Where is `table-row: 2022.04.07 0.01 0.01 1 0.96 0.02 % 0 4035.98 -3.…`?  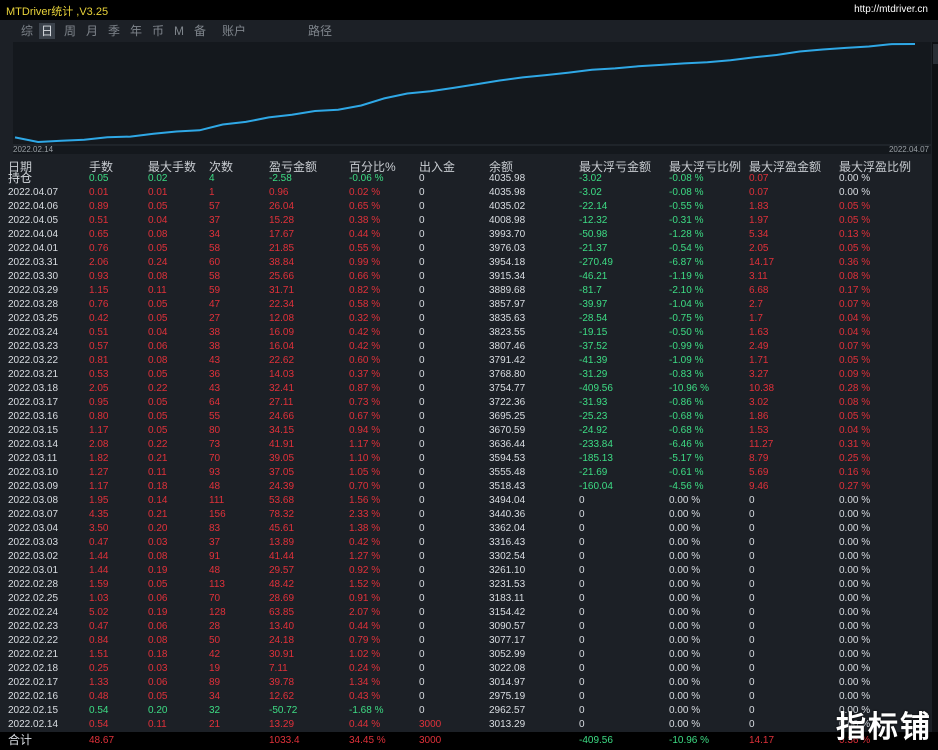 table-row: 2022.04.07 0.01 0.01 1 0.96 0.02 % 0 4035.98 -3.… is located at coordinates (469, 193).